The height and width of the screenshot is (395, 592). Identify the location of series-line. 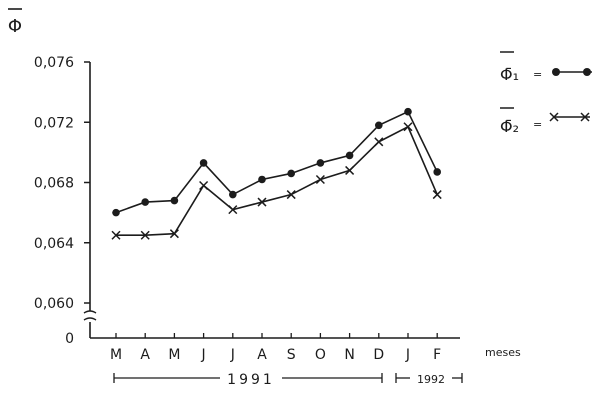
(276, 162).